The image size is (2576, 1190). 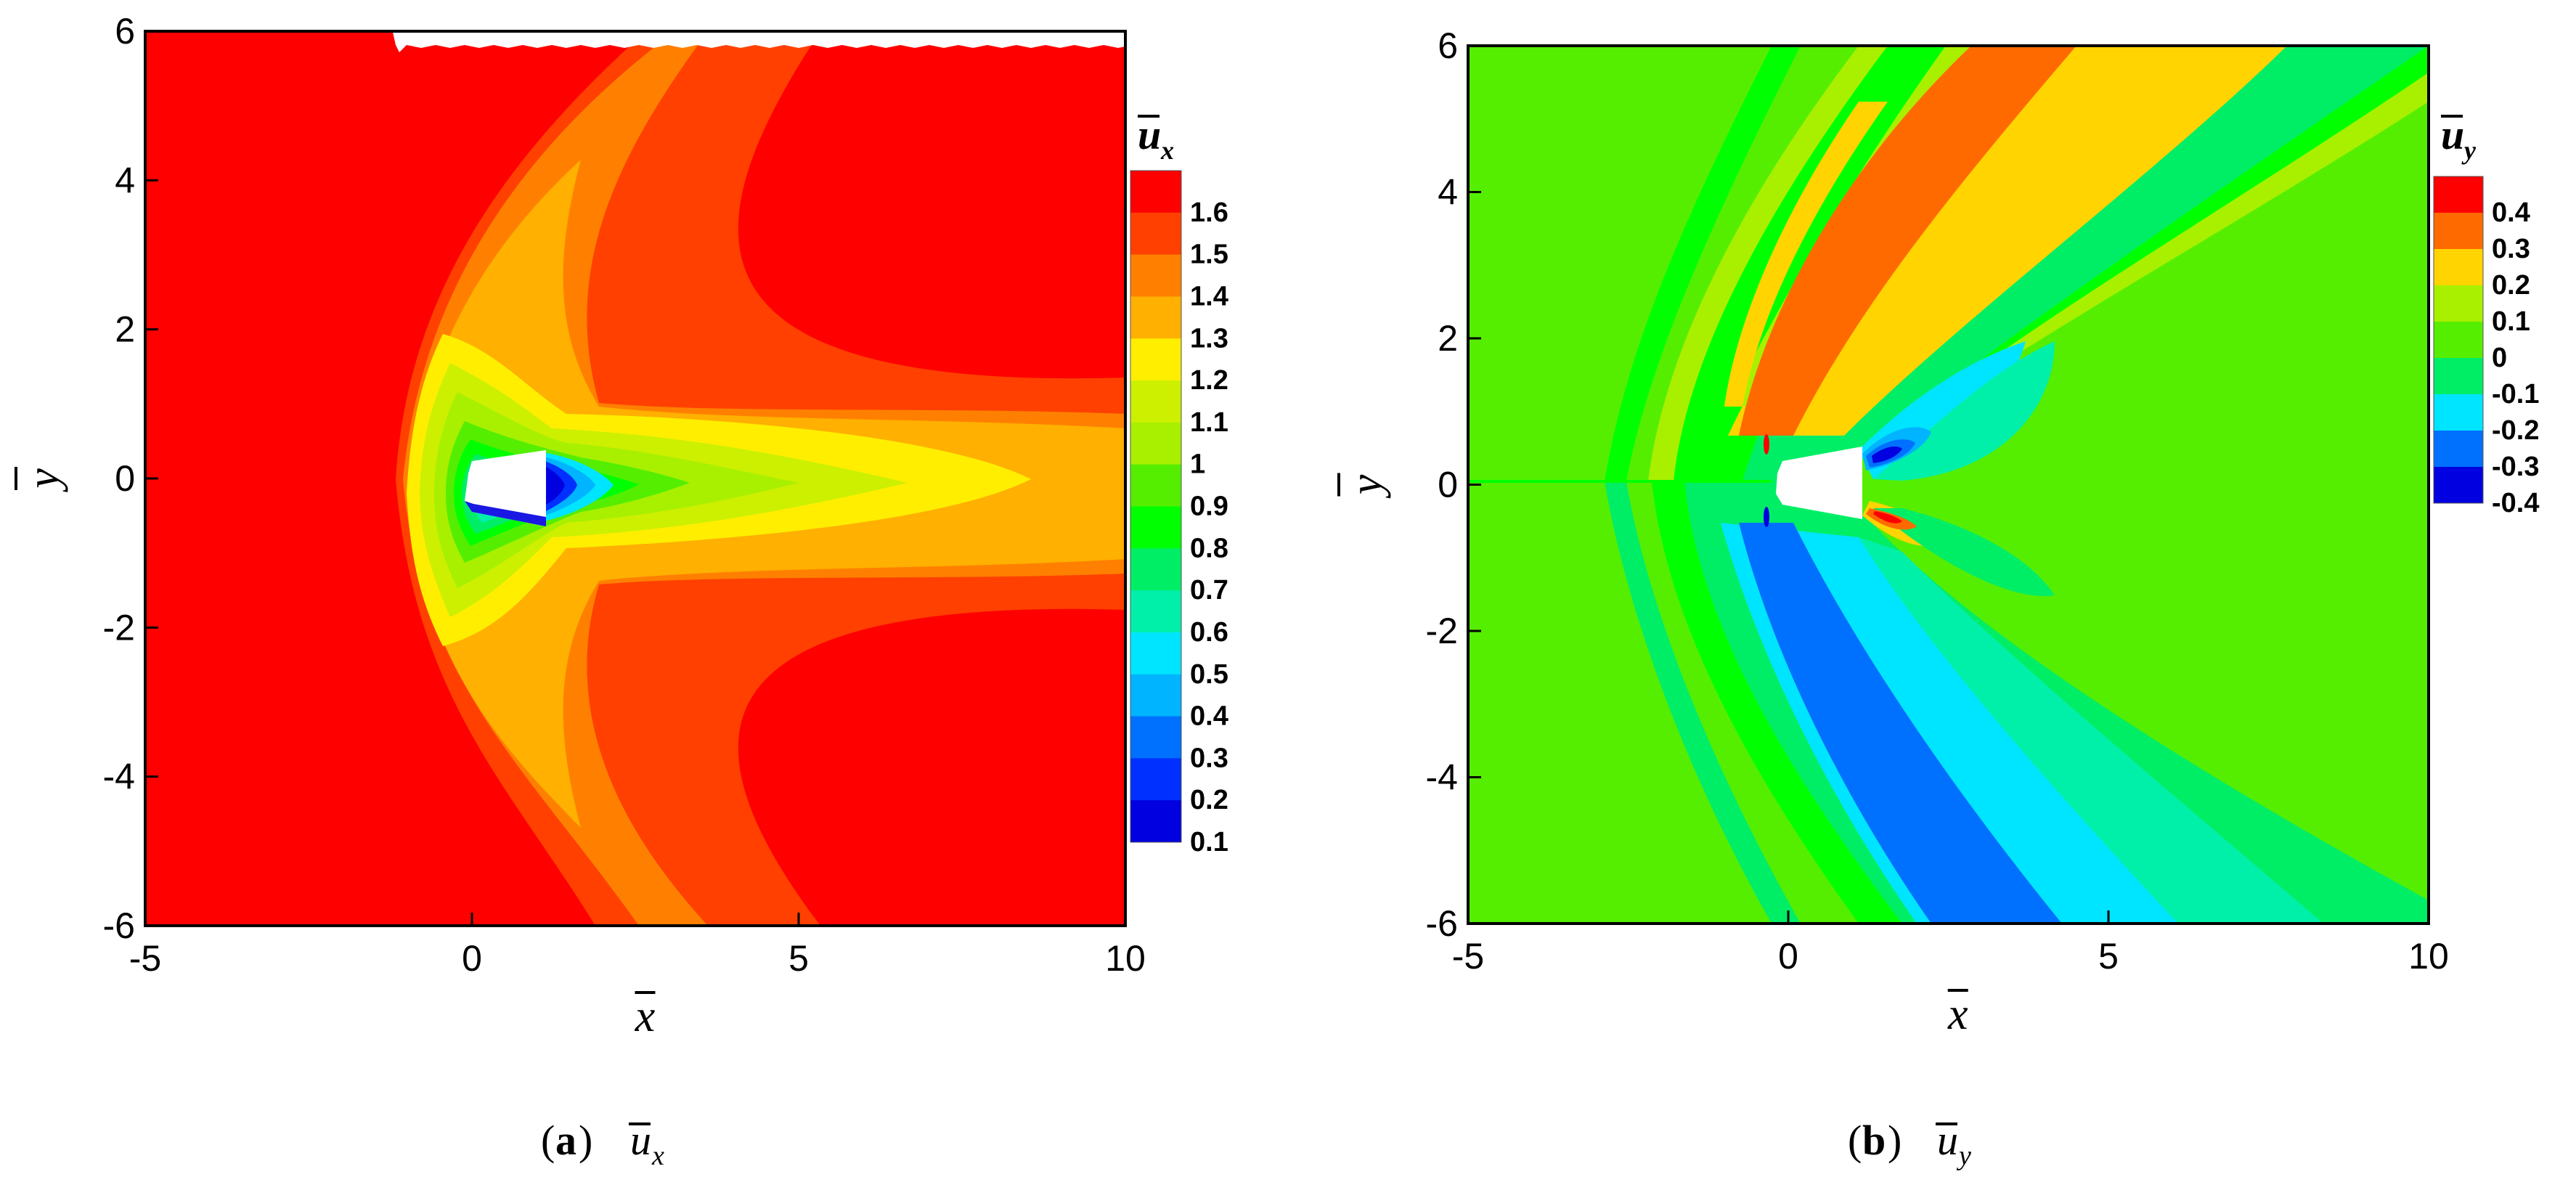 I want to click on colorbar-label: 1.5, so click(x=1209, y=255).